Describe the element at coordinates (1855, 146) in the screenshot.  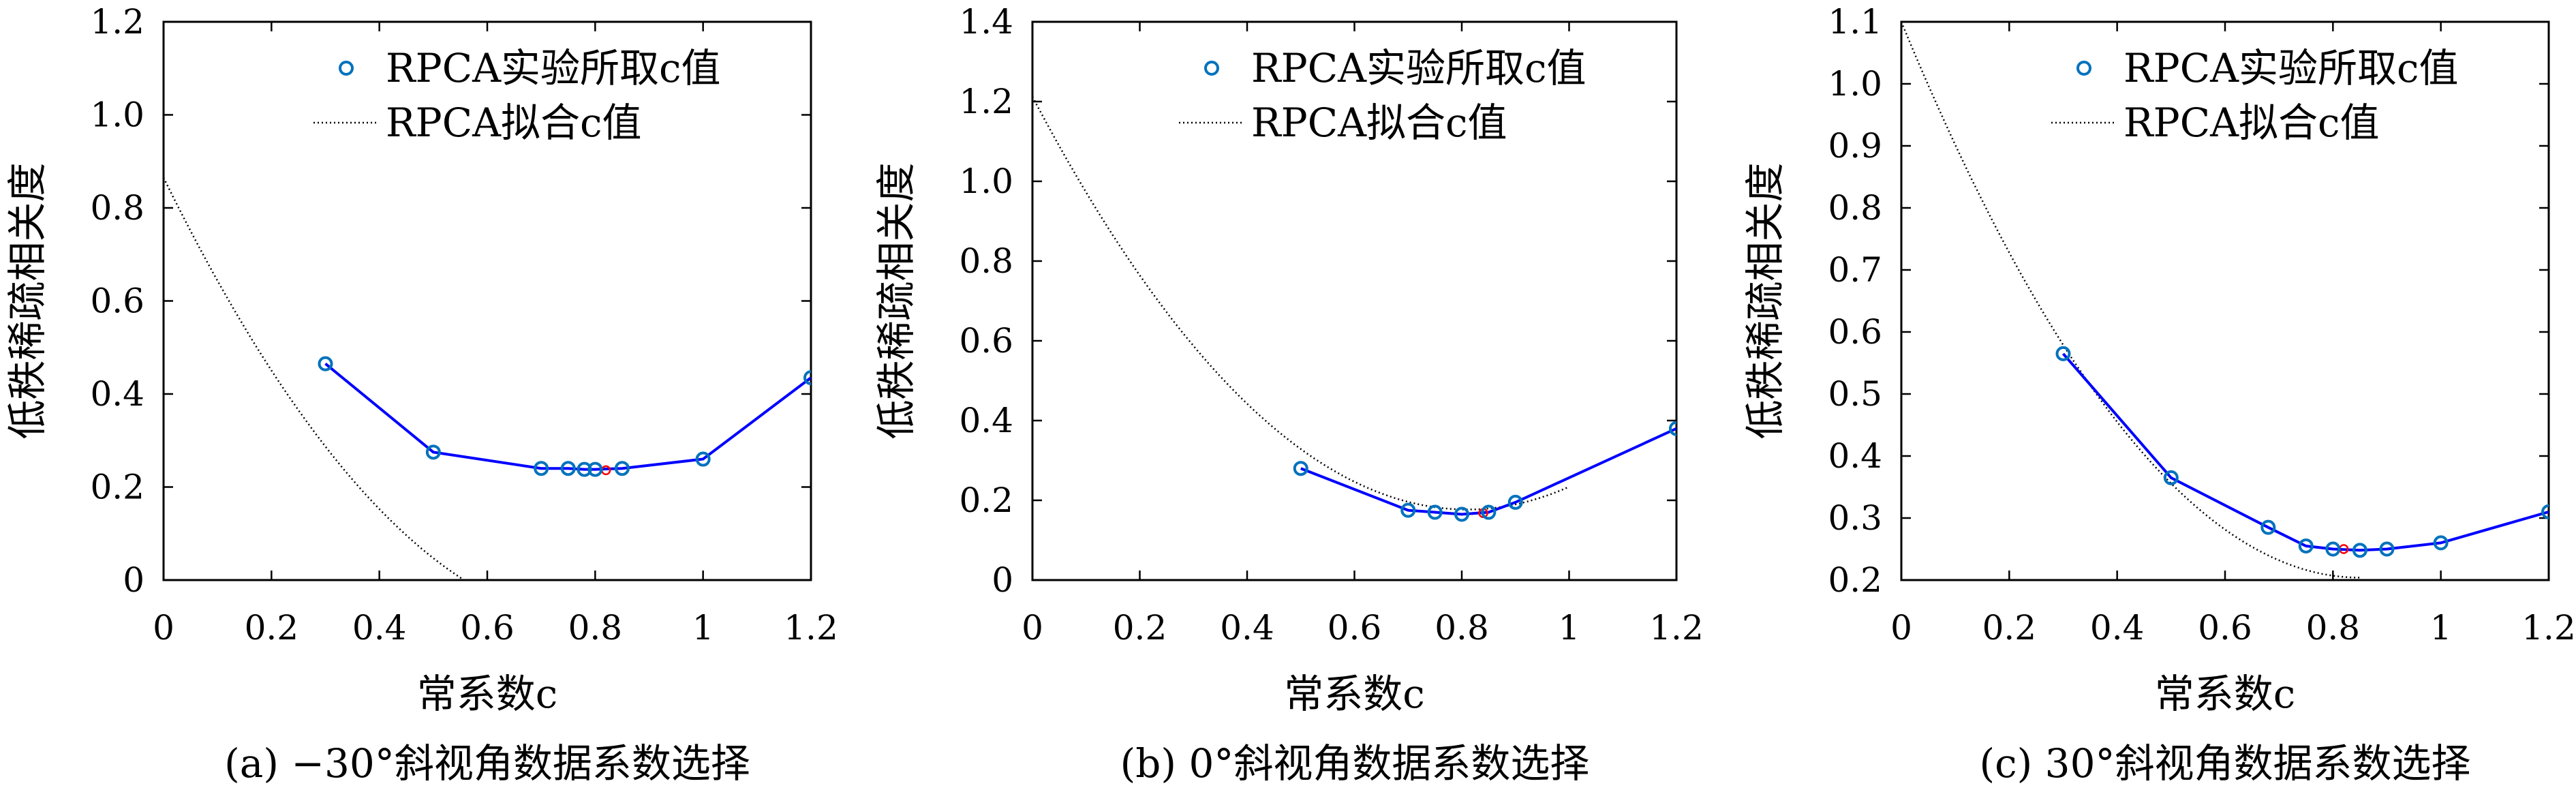
I see `y-tick-label: 0.9` at that location.